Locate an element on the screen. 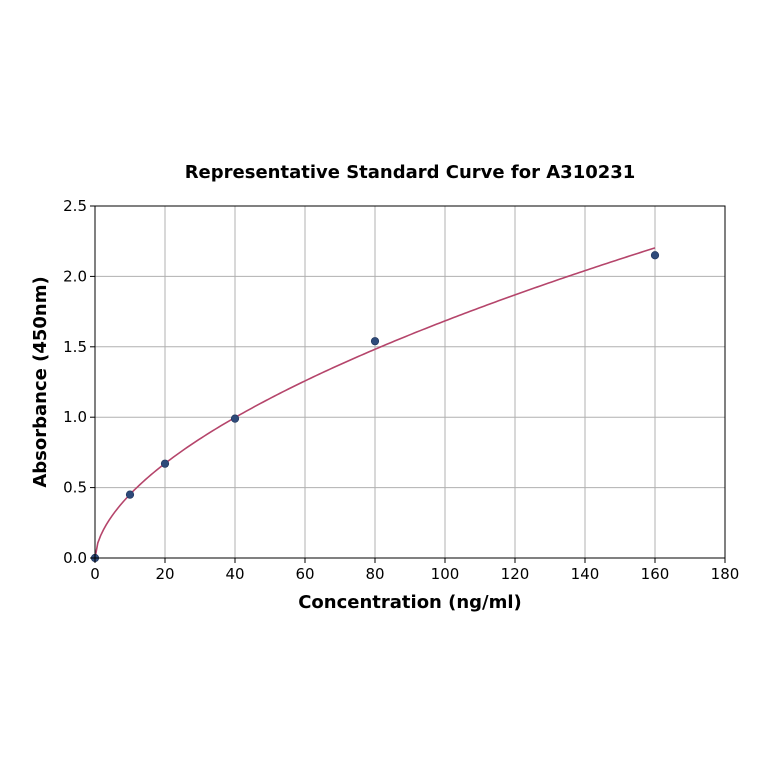 This screenshot has width=764, height=764. x-tick-label: 20 is located at coordinates (164, 574).